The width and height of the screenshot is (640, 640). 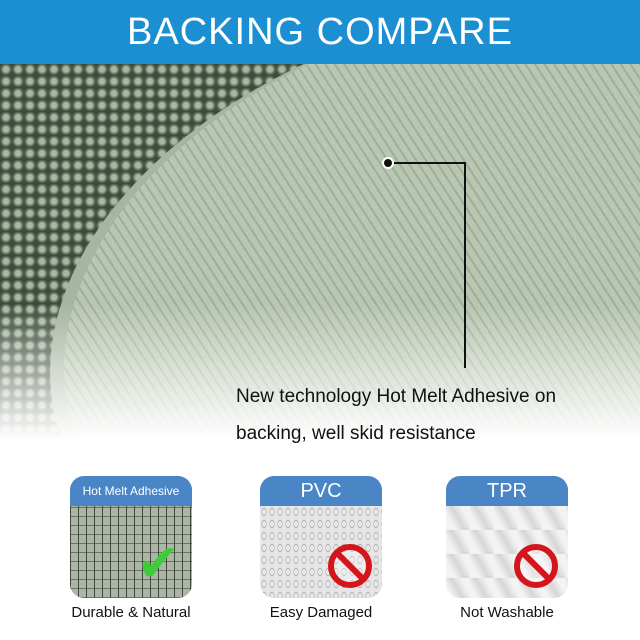 What do you see at coordinates (131, 552) in the screenshot?
I see `hot-melt-texture: ✔` at bounding box center [131, 552].